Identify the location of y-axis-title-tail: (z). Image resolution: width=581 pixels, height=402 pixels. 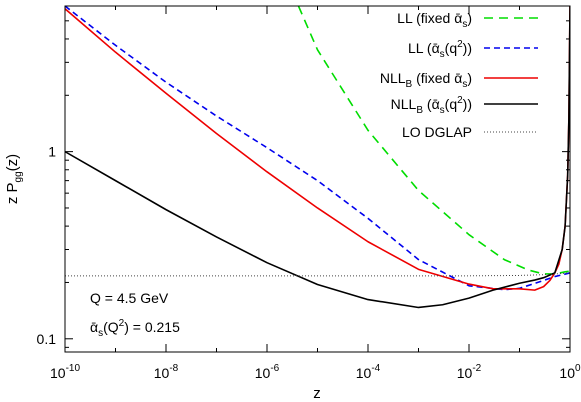
(12, 163).